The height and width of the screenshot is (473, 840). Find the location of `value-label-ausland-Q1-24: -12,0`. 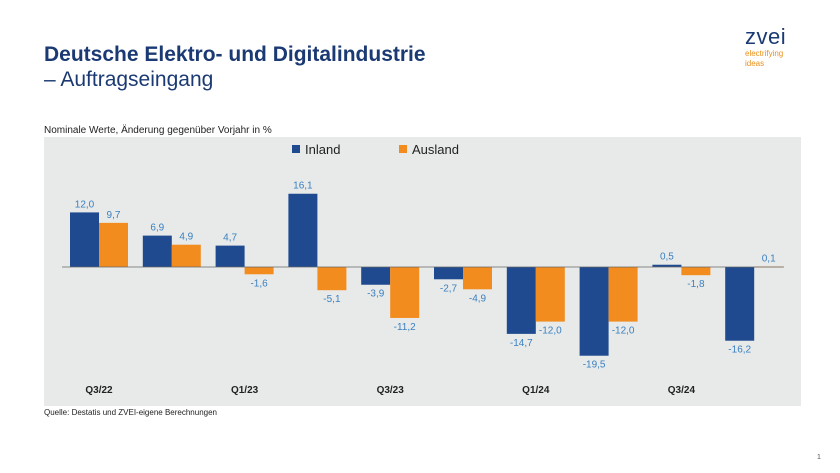

value-label-ausland-Q1-24: -12,0 is located at coordinates (550, 331).